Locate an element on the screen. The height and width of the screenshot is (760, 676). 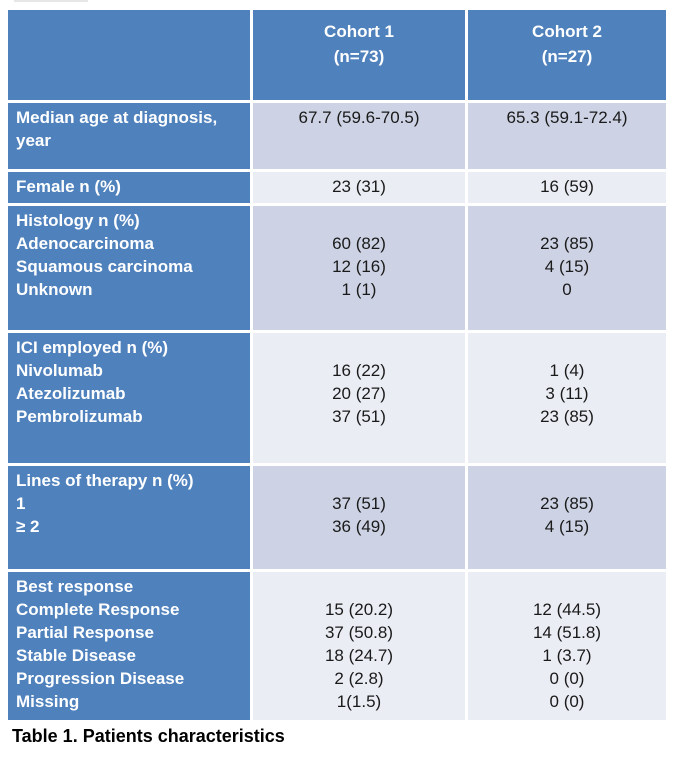
ici-cohort1-values: 16 (22) 20 (27) 37 (51) is located at coordinates (359, 398).